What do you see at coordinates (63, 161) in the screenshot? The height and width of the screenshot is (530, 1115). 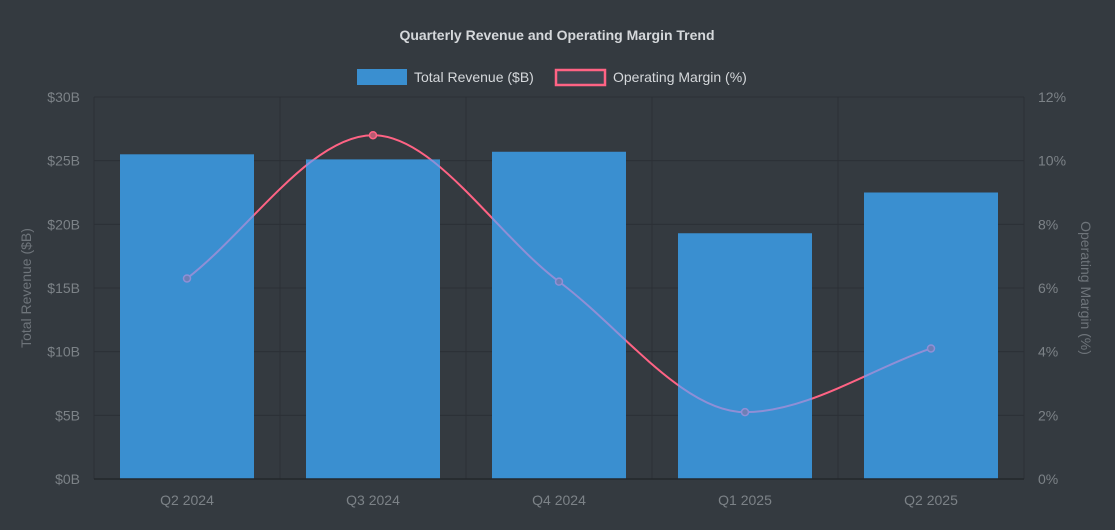 I see `y-left-tick-label: $25B` at bounding box center [63, 161].